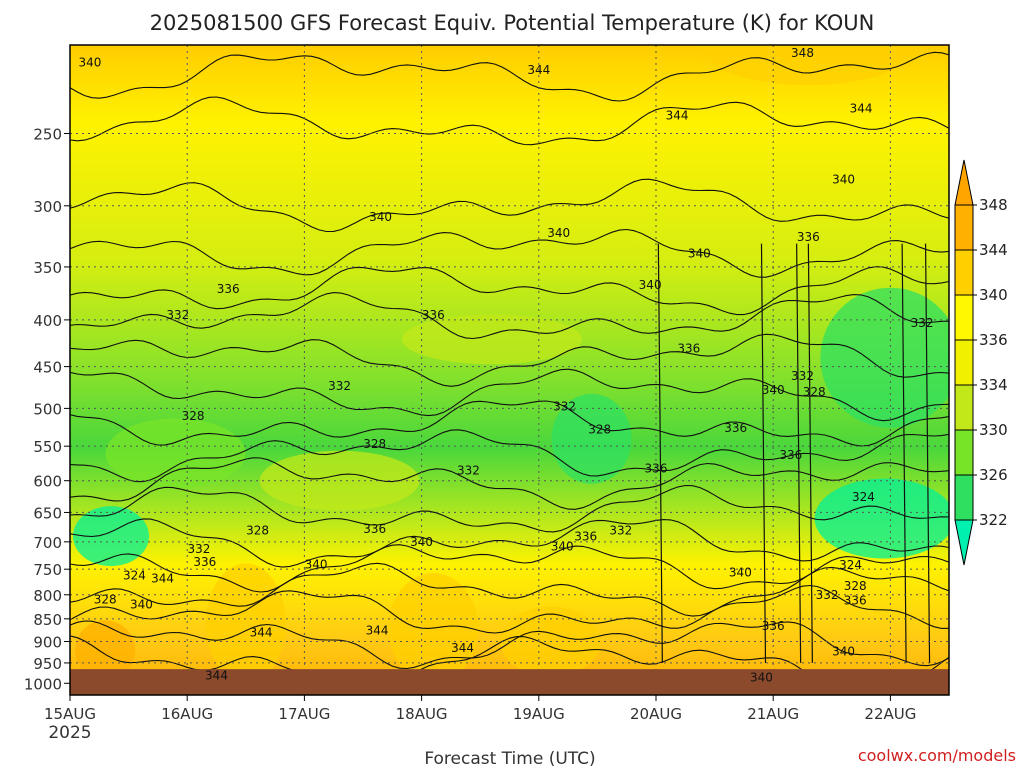  What do you see at coordinates (69, 733) in the screenshot?
I see `x-year-label: 2025` at bounding box center [69, 733].